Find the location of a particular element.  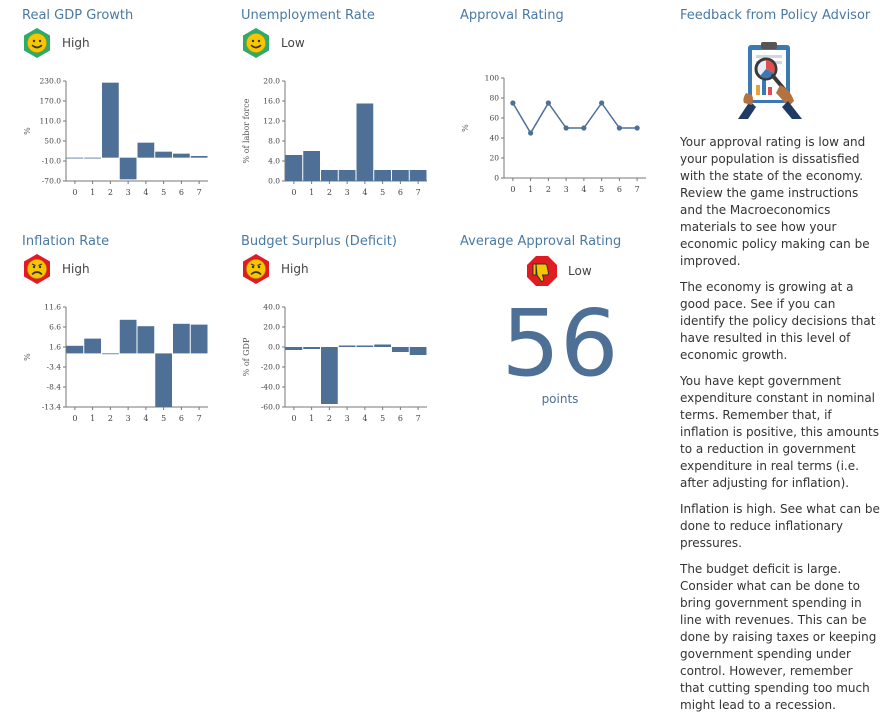

y-tick-label: 40.0 is located at coordinates (271, 307).